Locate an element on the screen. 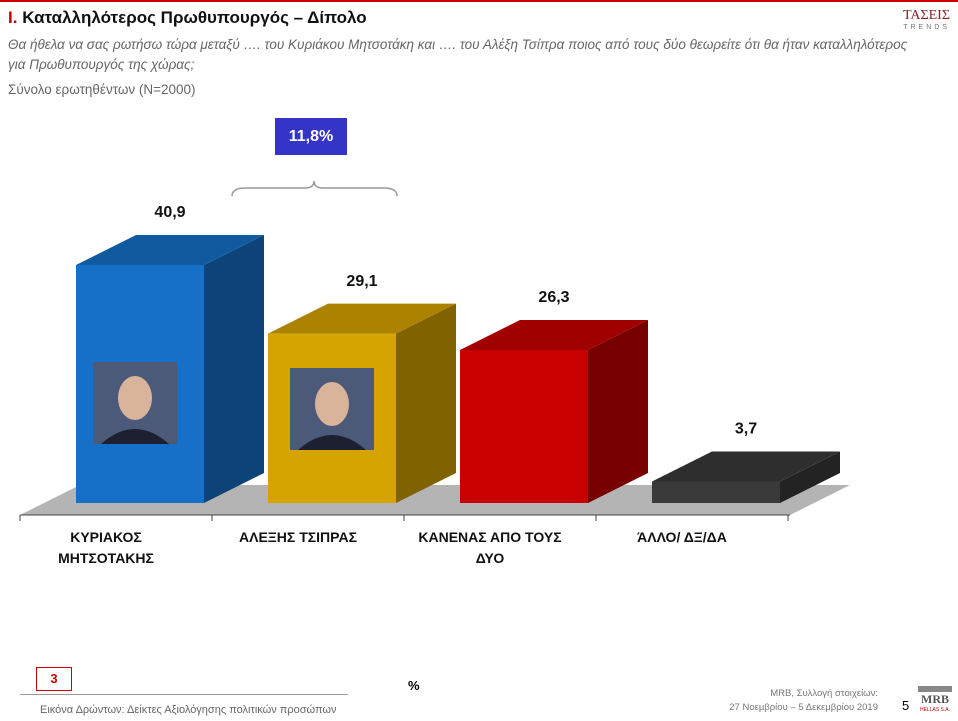 The width and height of the screenshot is (958, 721). page-box: 3 is located at coordinates (54, 679).